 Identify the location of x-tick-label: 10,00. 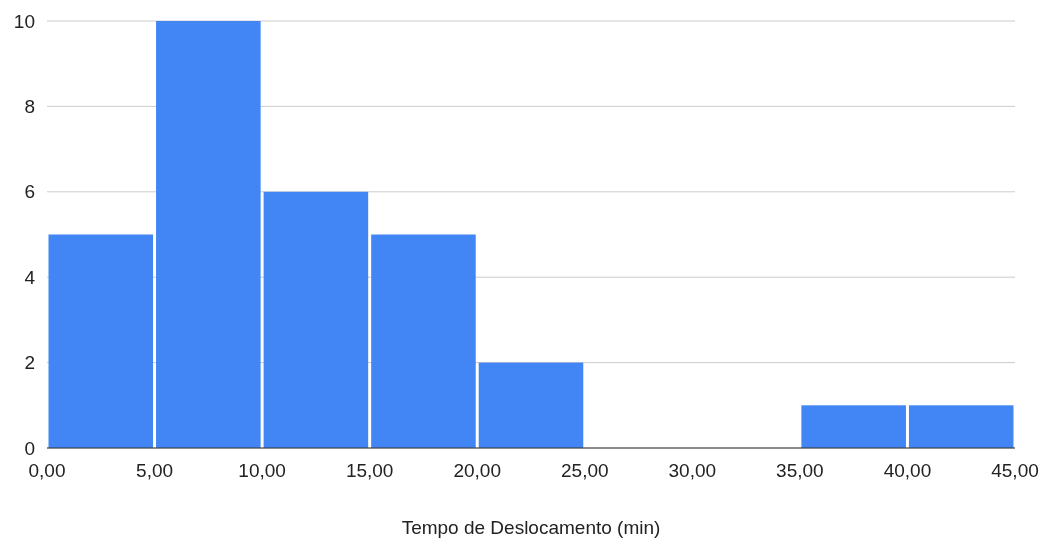
(262, 470).